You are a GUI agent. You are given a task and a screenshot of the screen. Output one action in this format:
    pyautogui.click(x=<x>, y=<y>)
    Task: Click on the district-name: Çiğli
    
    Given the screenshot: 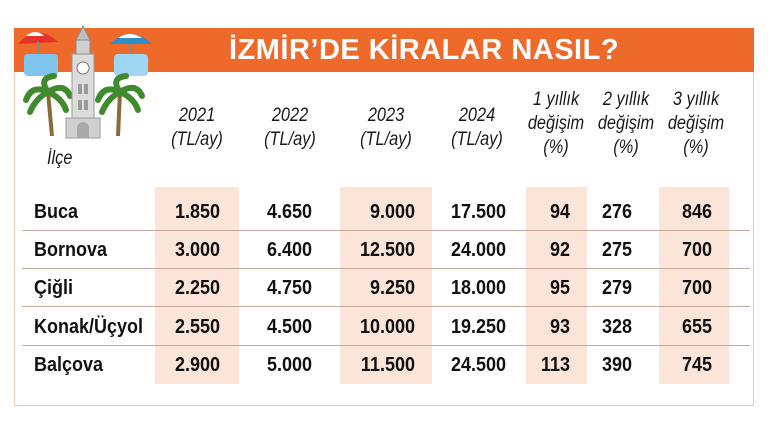 What is the action you would take?
    pyautogui.click(x=54, y=288)
    